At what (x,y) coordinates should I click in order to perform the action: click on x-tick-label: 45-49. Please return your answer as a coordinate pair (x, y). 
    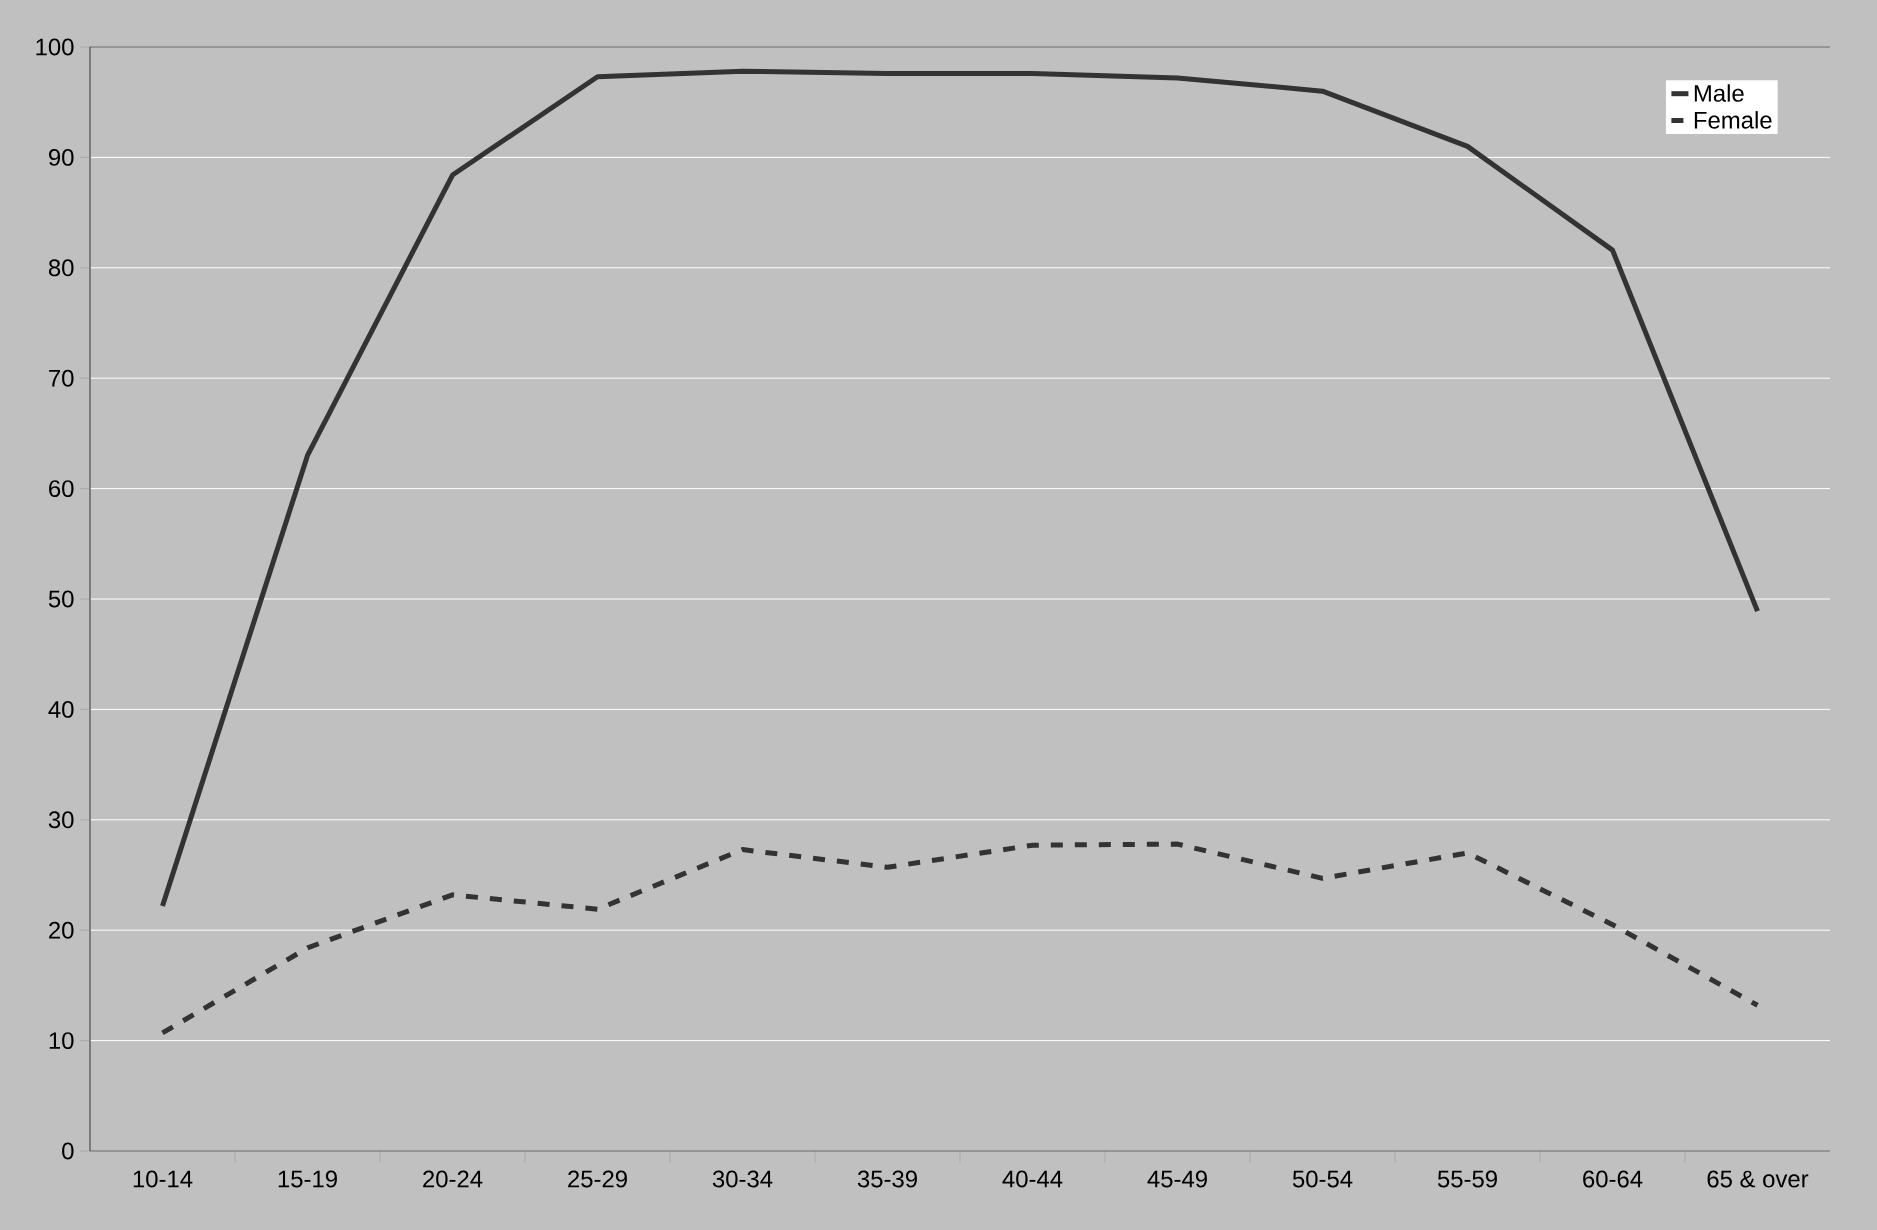
    Looking at the image, I should click on (1177, 1179).